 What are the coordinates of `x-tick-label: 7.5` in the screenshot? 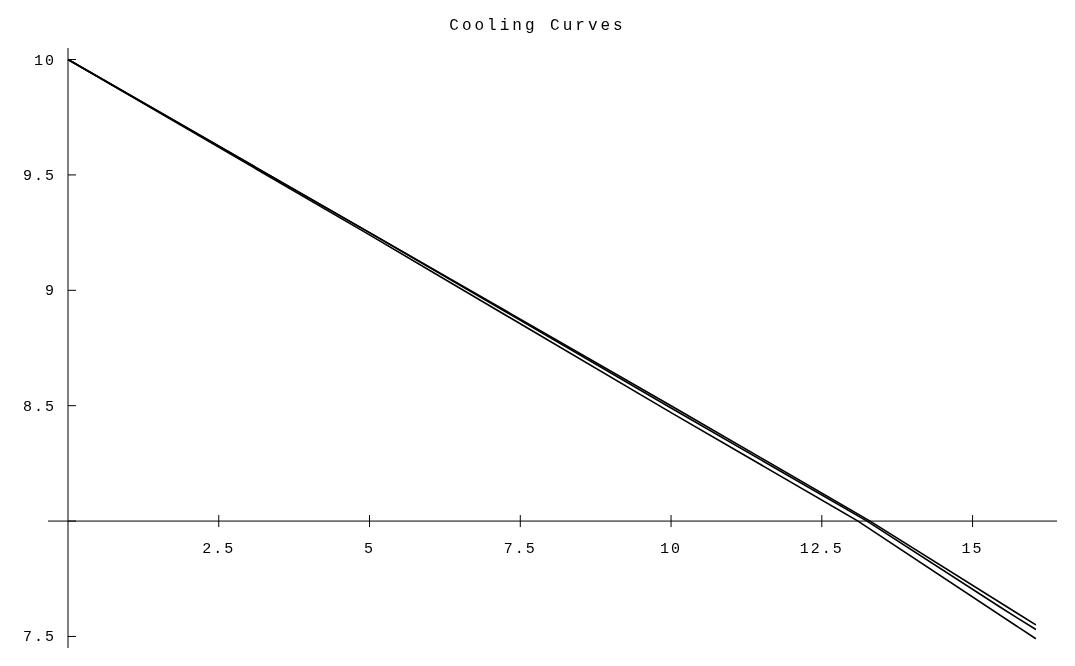 It's located at (520, 550).